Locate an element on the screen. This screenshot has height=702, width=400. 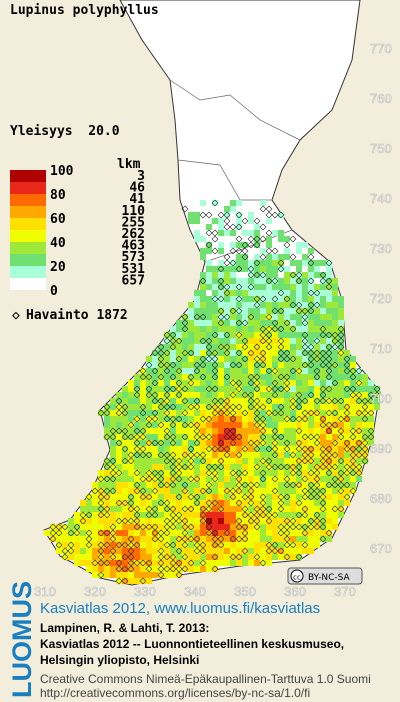
observation is located at coordinates (257, 245).